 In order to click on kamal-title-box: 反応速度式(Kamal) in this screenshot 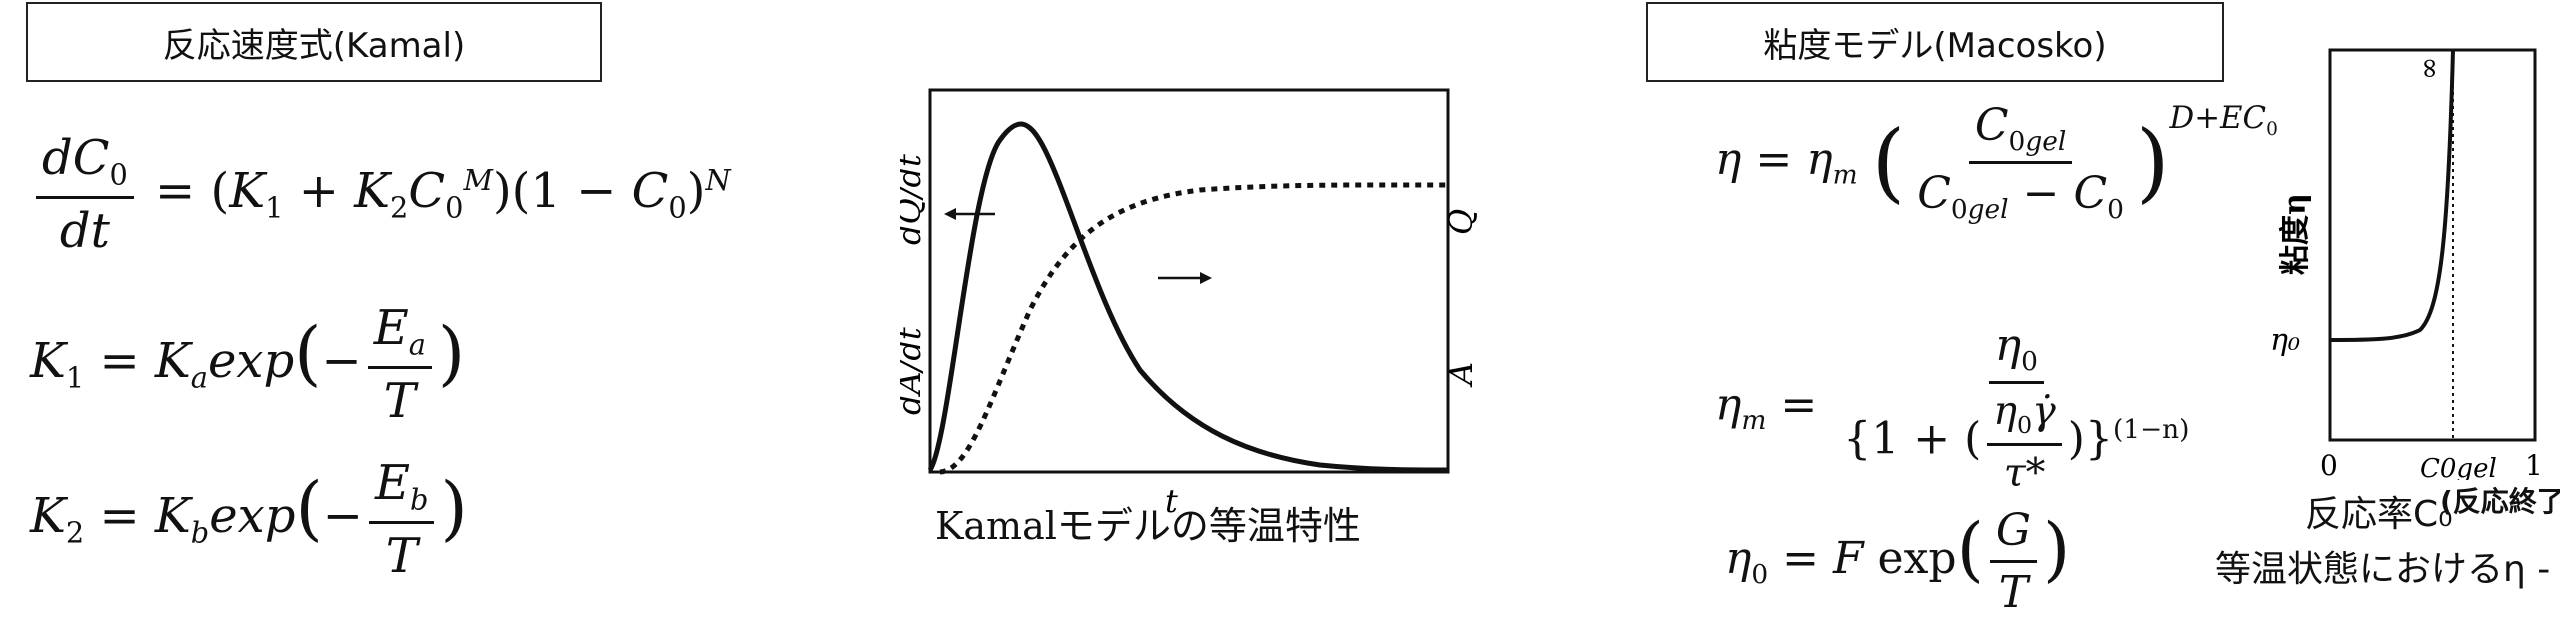, I will do `click(314, 42)`.